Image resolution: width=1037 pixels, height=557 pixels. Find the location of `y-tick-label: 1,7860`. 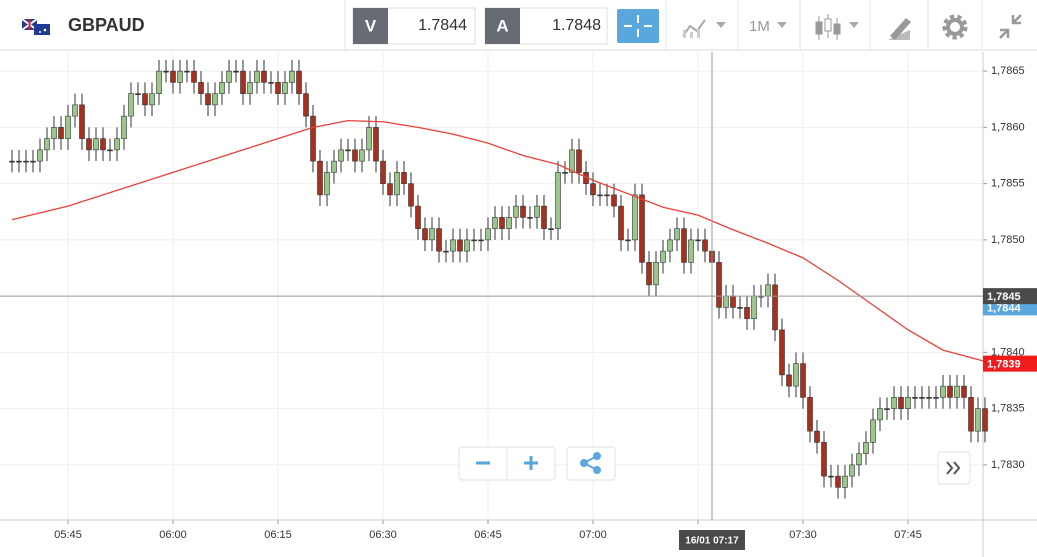

y-tick-label: 1,7860 is located at coordinates (1008, 127).